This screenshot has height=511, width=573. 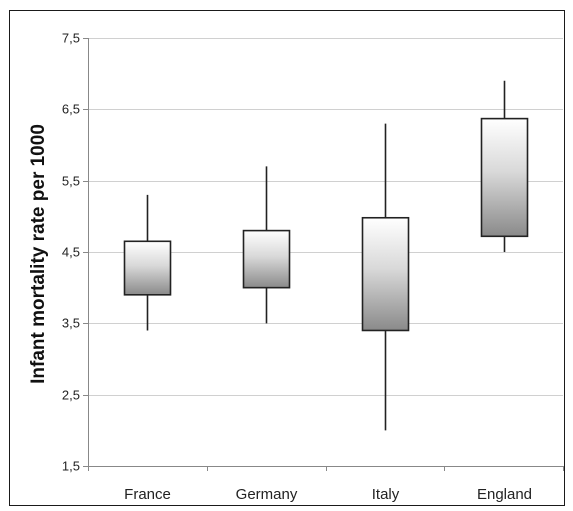 I want to click on y-tick-labels: 1,5 2,5 3,5 4,5 5,5 6,5 7,5, so click(x=71, y=252).